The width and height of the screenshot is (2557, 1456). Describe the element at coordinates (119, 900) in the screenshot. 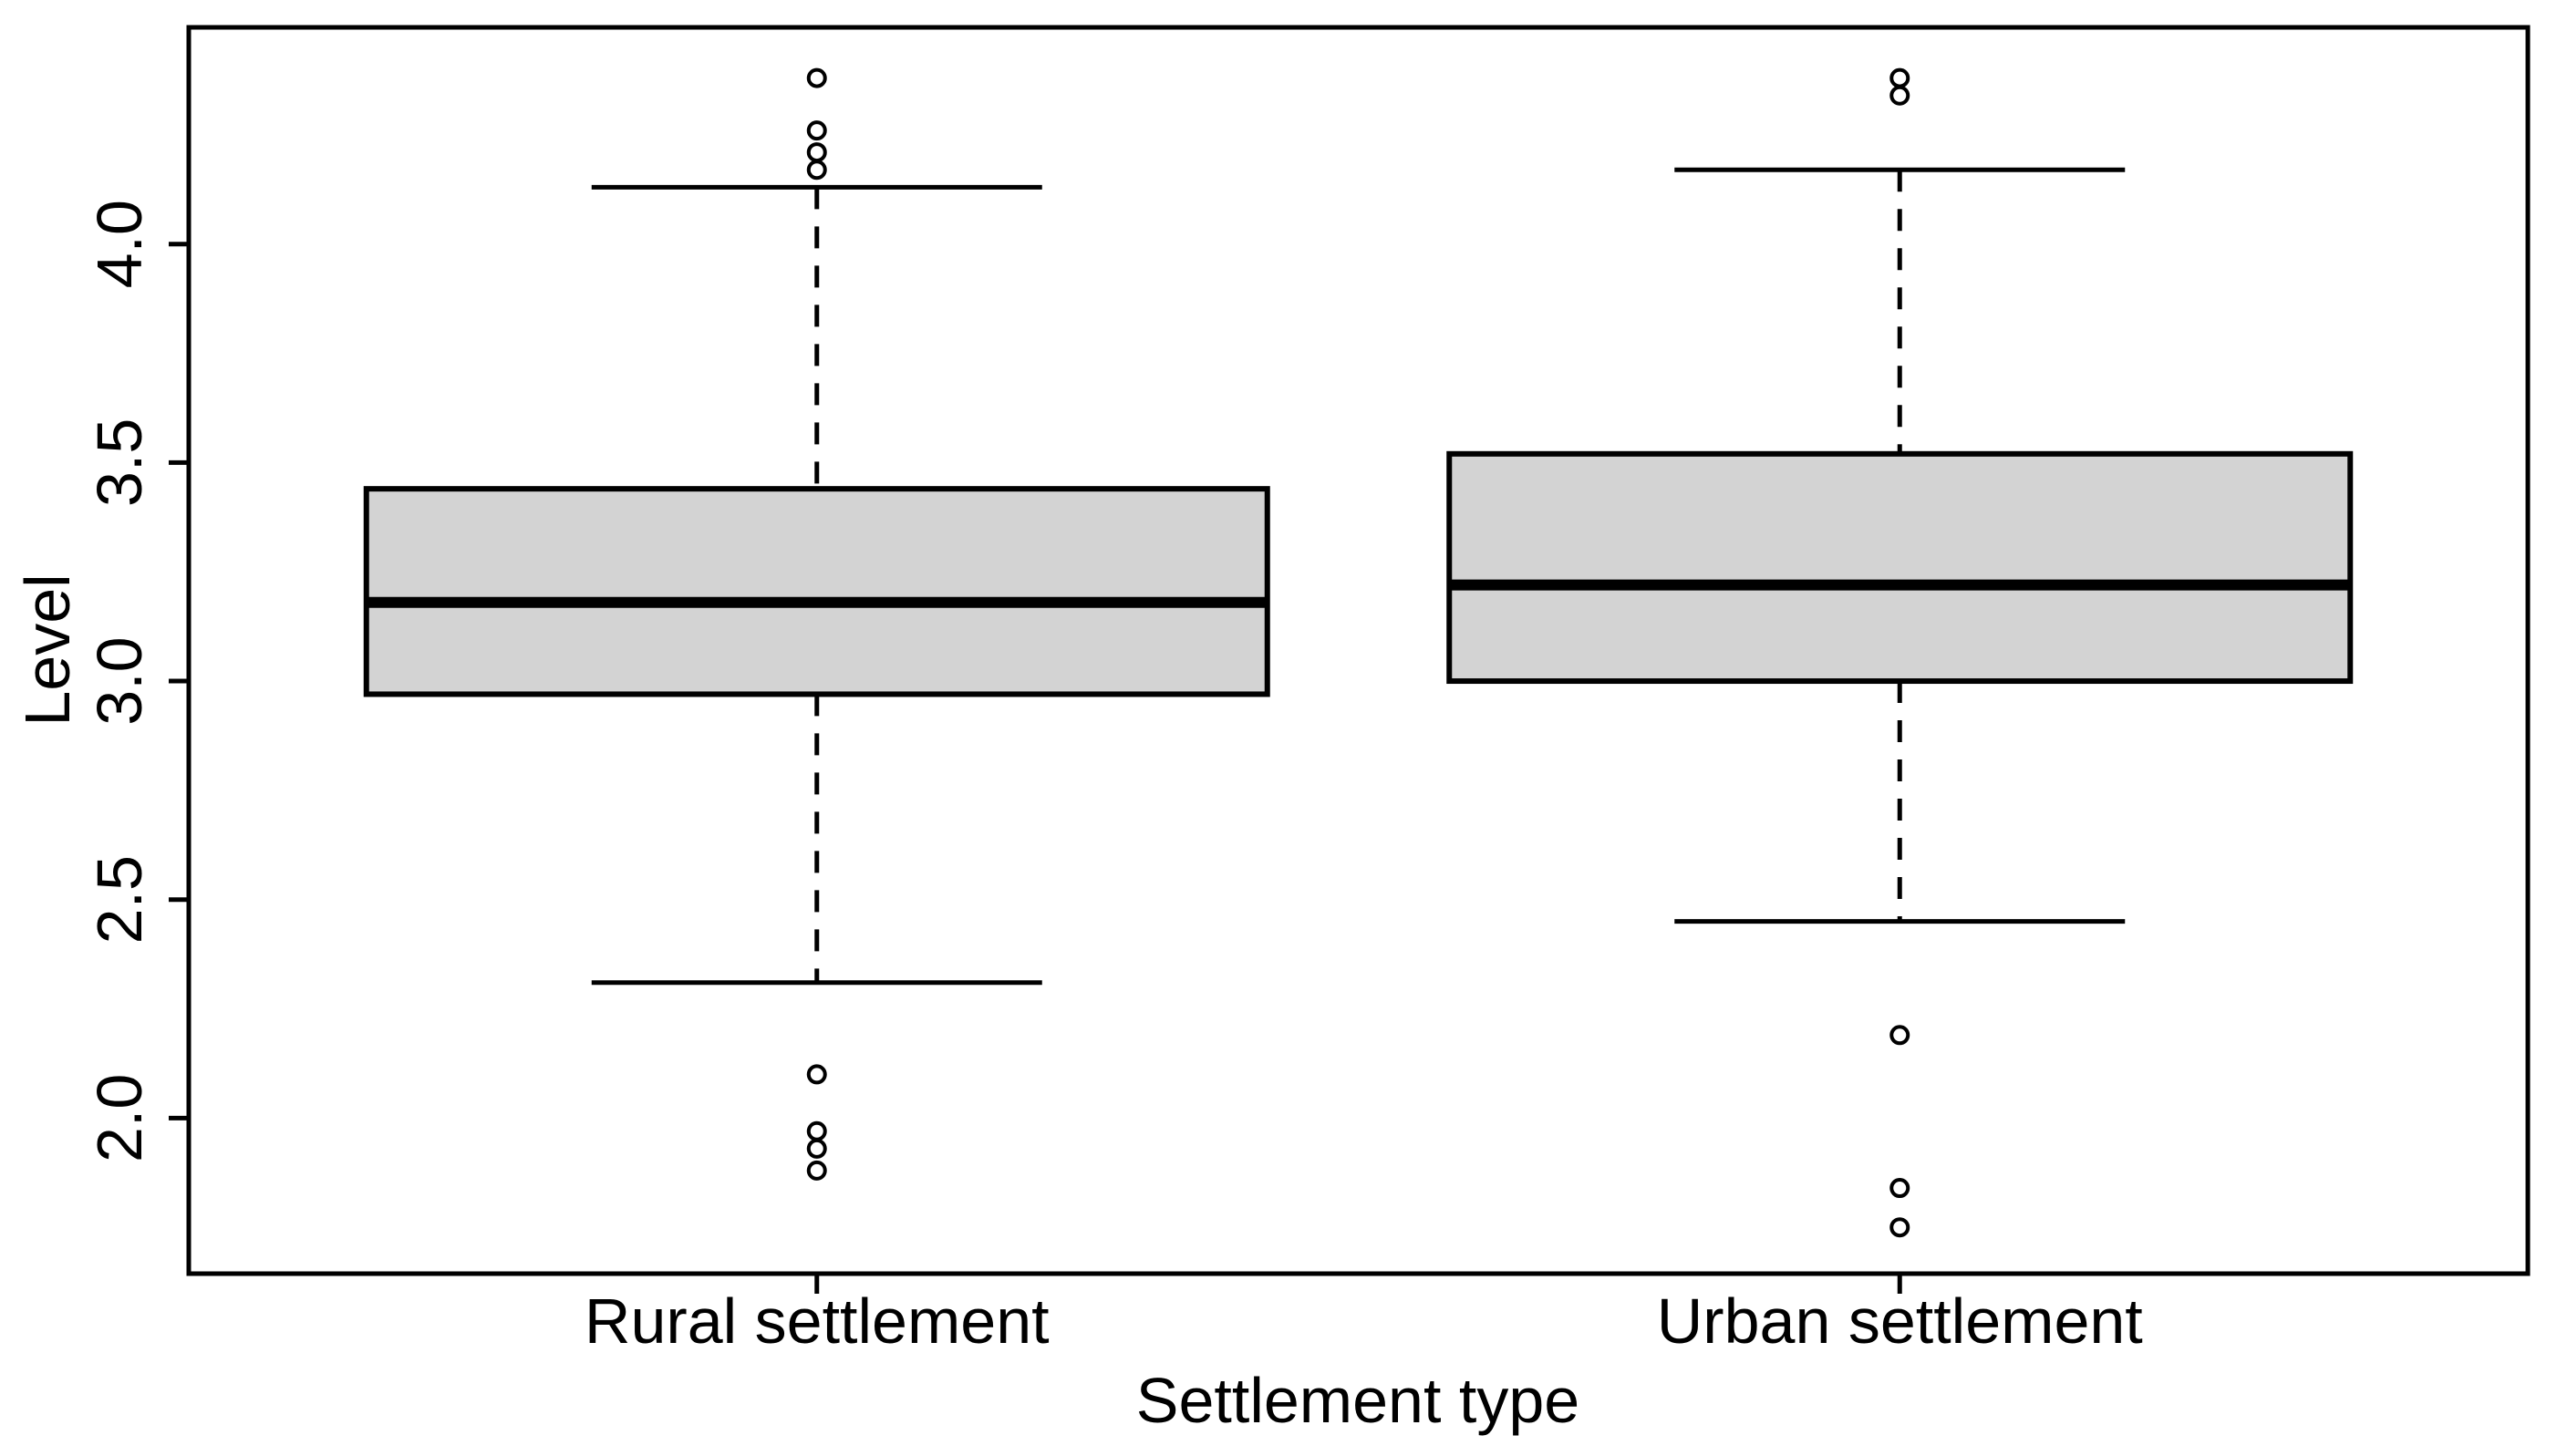

I see `y-tick-label: 2.5` at that location.